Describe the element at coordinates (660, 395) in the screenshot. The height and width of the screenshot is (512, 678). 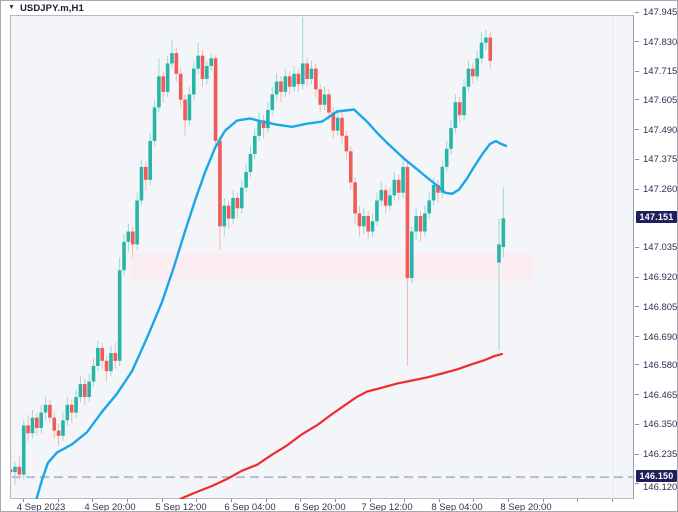
I see `price-tick-label: 146.465` at that location.